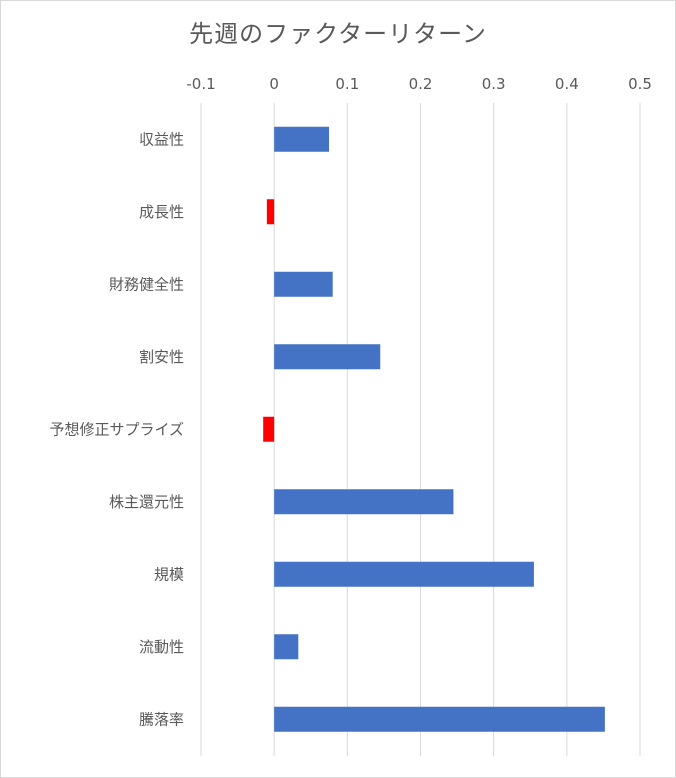 This screenshot has width=676, height=778. What do you see at coordinates (146, 284) in the screenshot?
I see `category-label: 財務健全性` at bounding box center [146, 284].